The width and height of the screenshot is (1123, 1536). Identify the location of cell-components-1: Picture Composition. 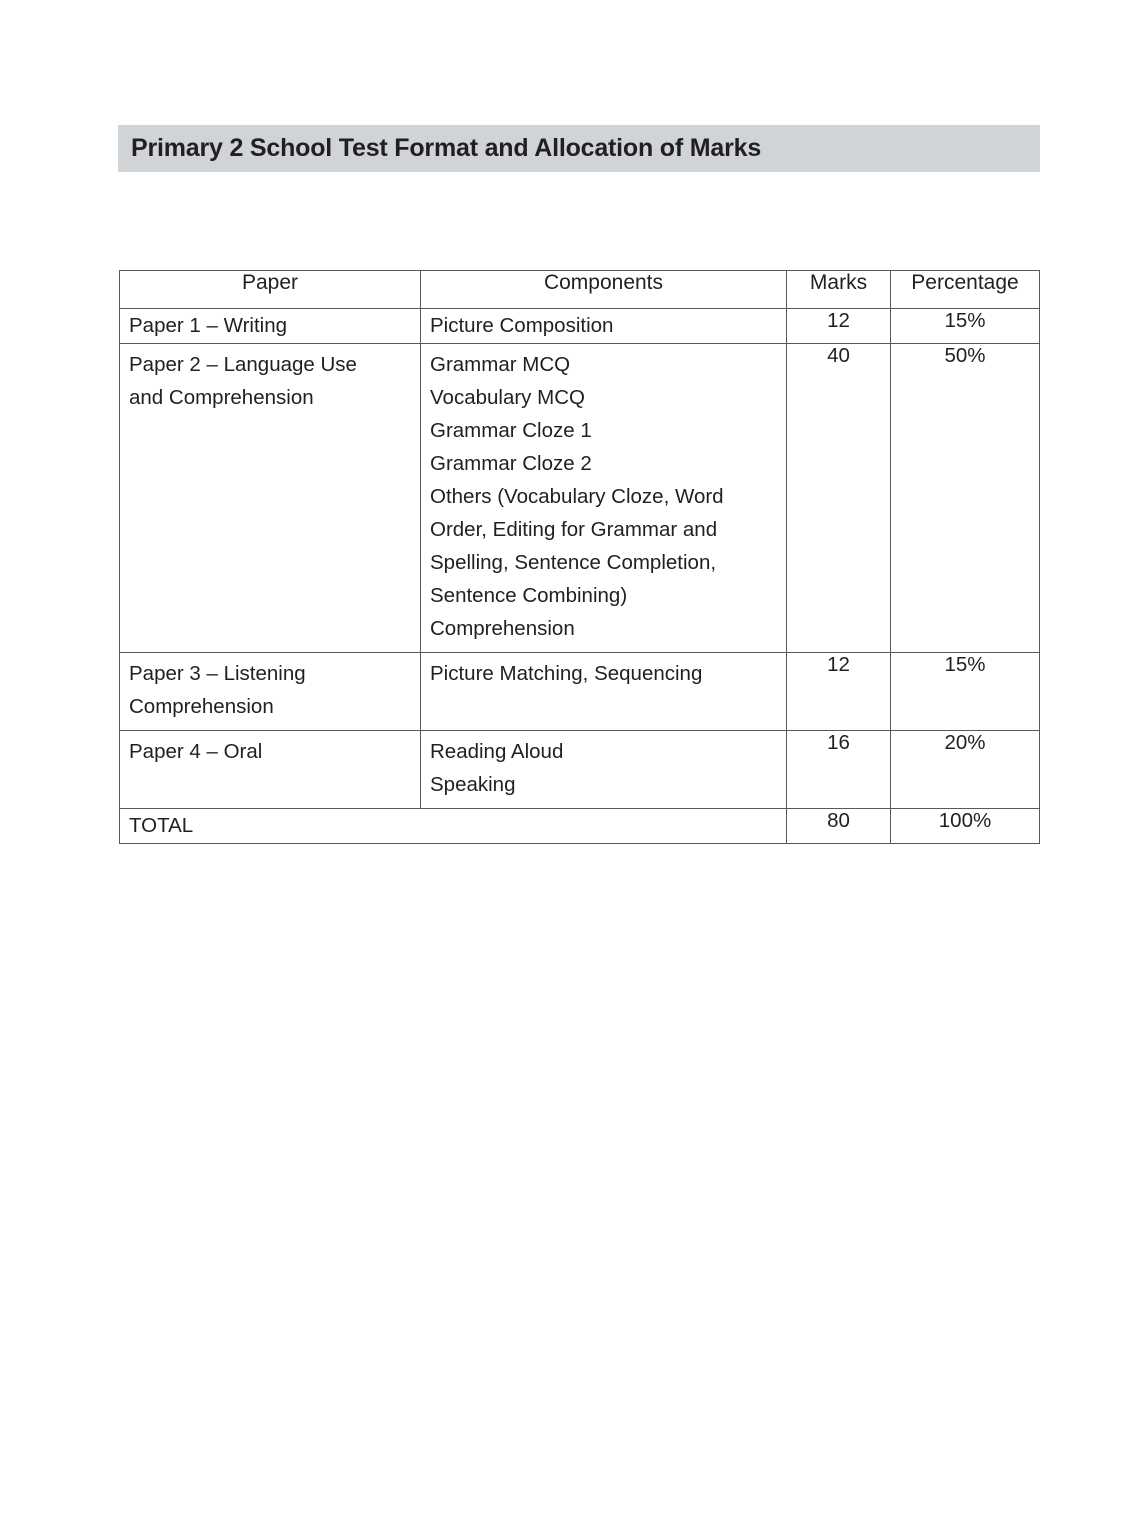
(603, 326).